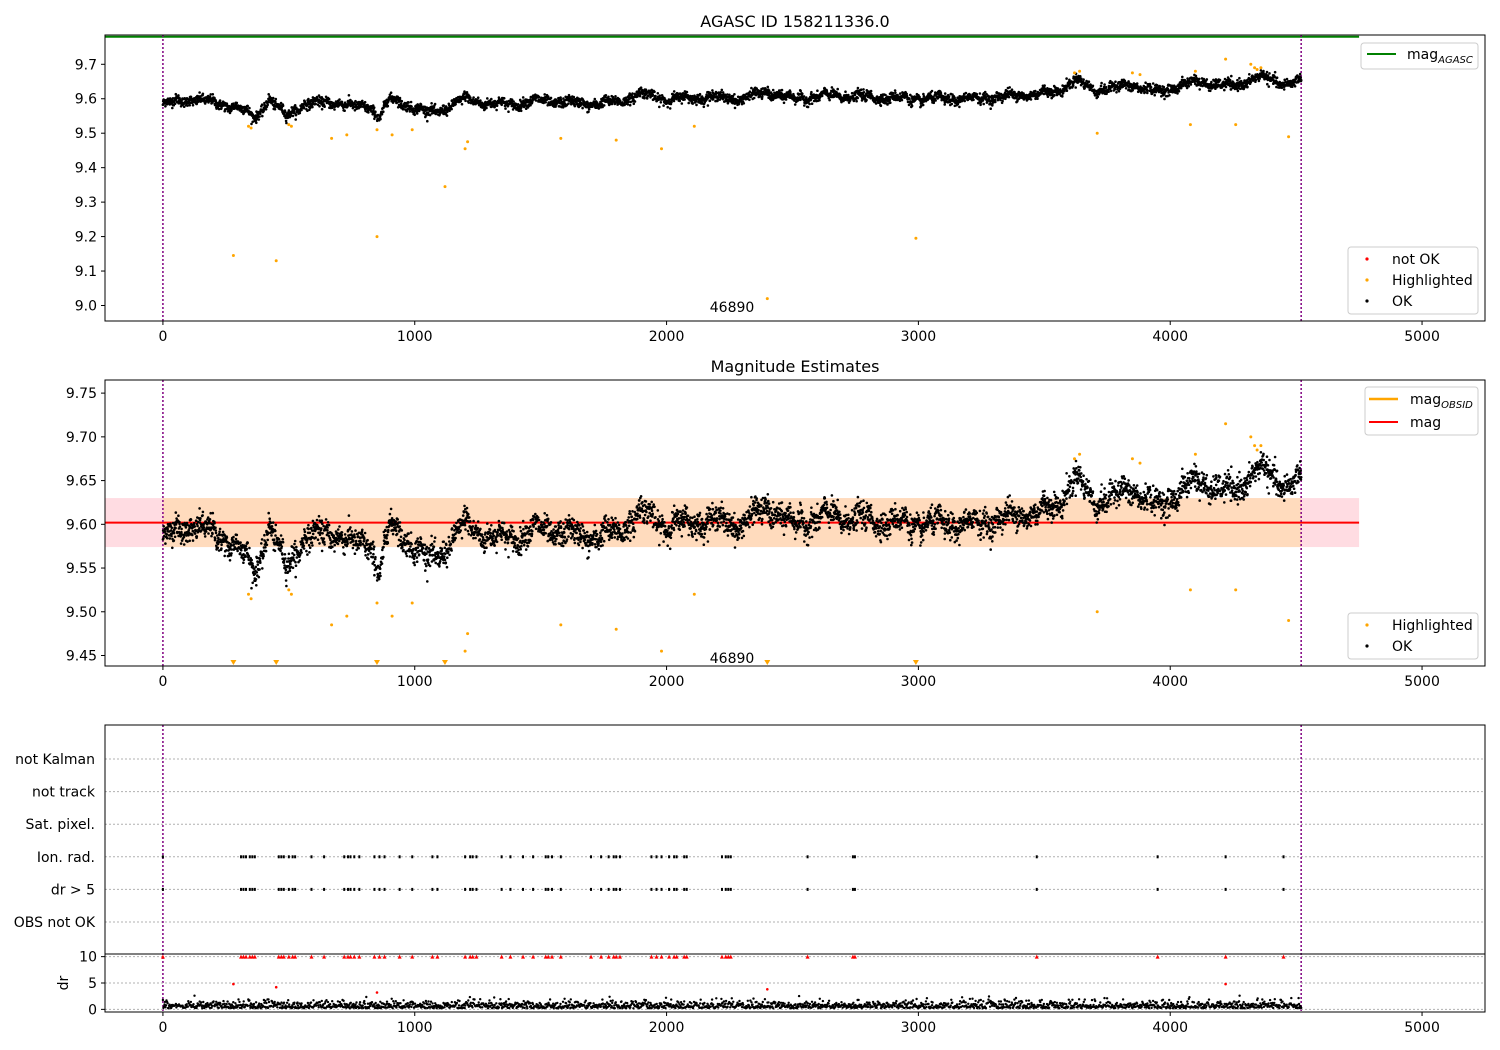 Image resolution: width=1500 pixels, height=1050 pixels. I want to click on x-tick-label: 1000, so click(415, 337).